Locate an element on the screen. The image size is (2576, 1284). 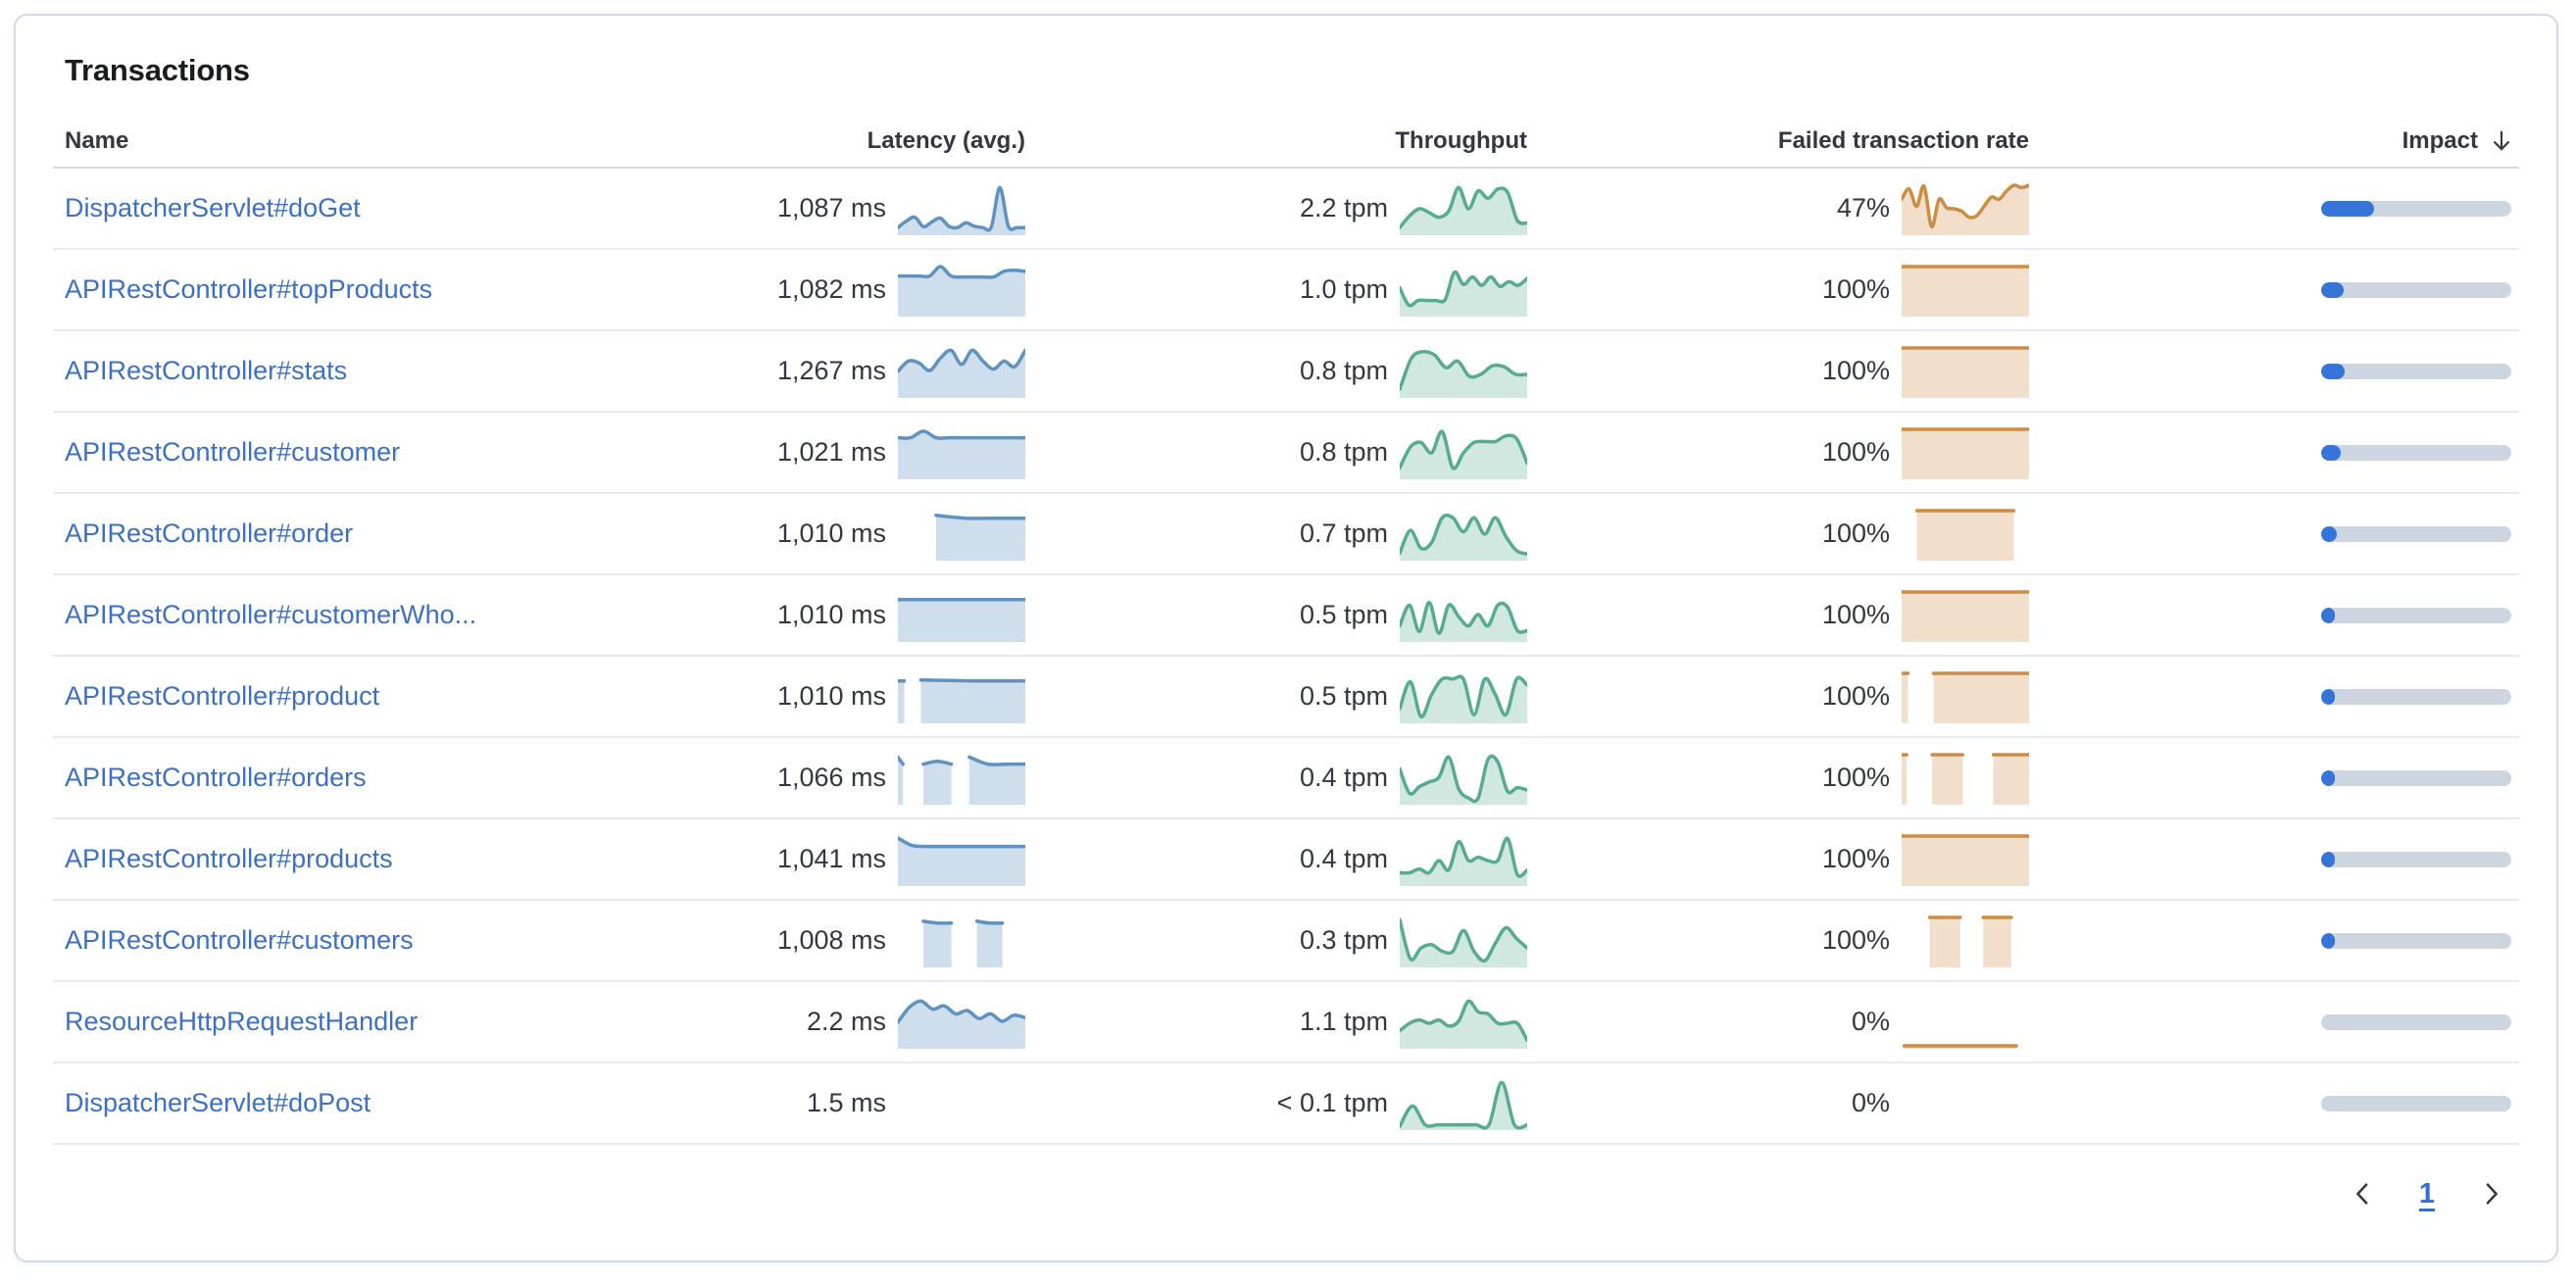
latency-value: 1,082 ms is located at coordinates (831, 289).